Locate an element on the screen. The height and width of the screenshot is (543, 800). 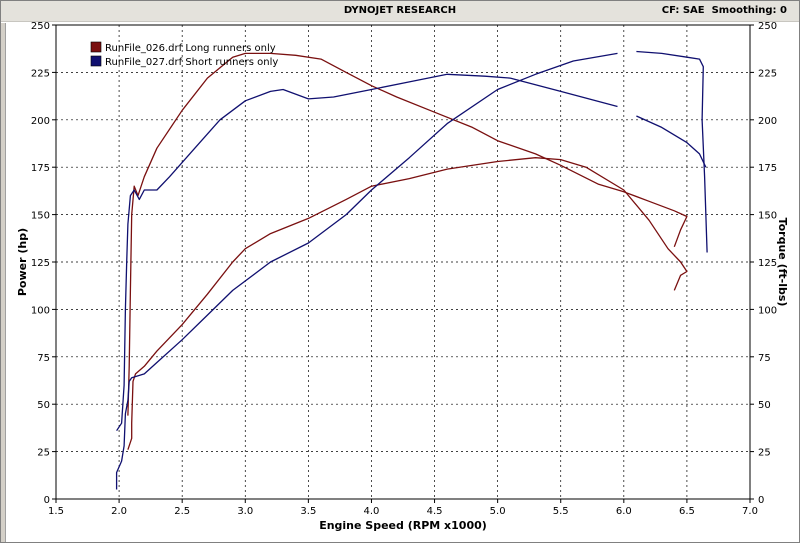
chart-title: DYNOJET RESEARCH is located at coordinates (400, 10).